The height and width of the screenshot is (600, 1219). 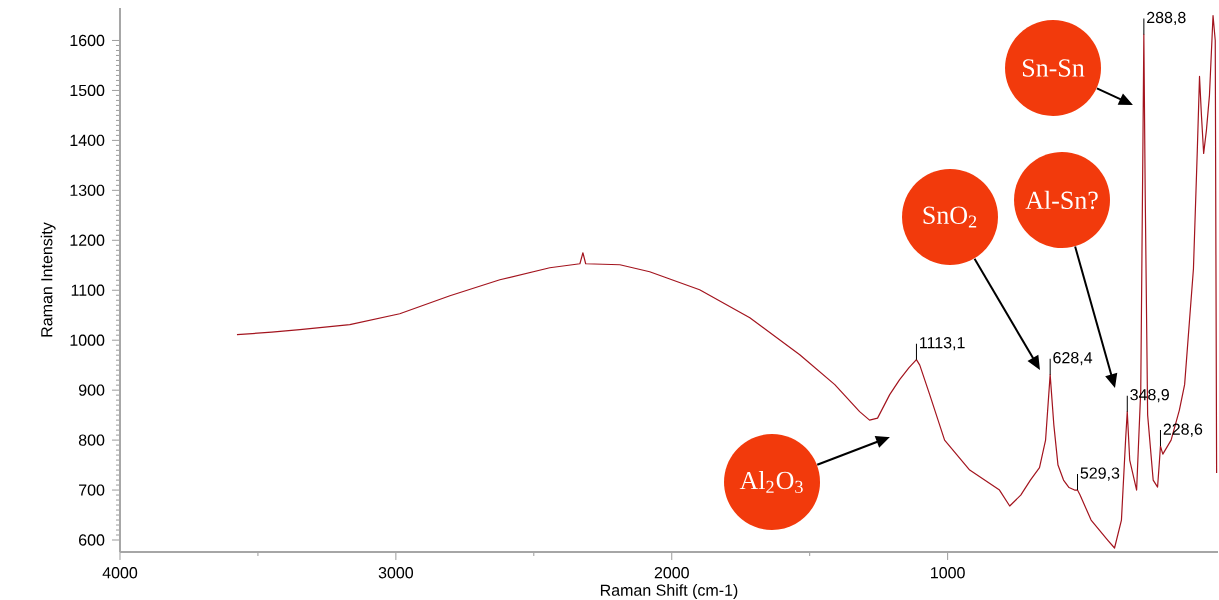 What do you see at coordinates (87, 140) in the screenshot?
I see `y-tick-label: 1400` at bounding box center [87, 140].